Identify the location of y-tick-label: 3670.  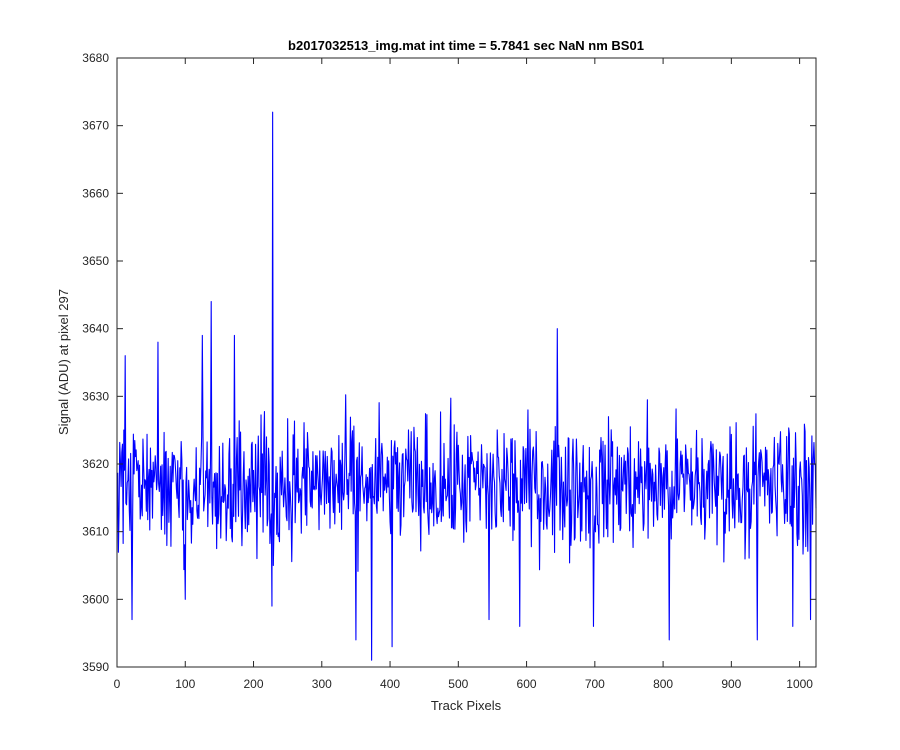
(95, 126).